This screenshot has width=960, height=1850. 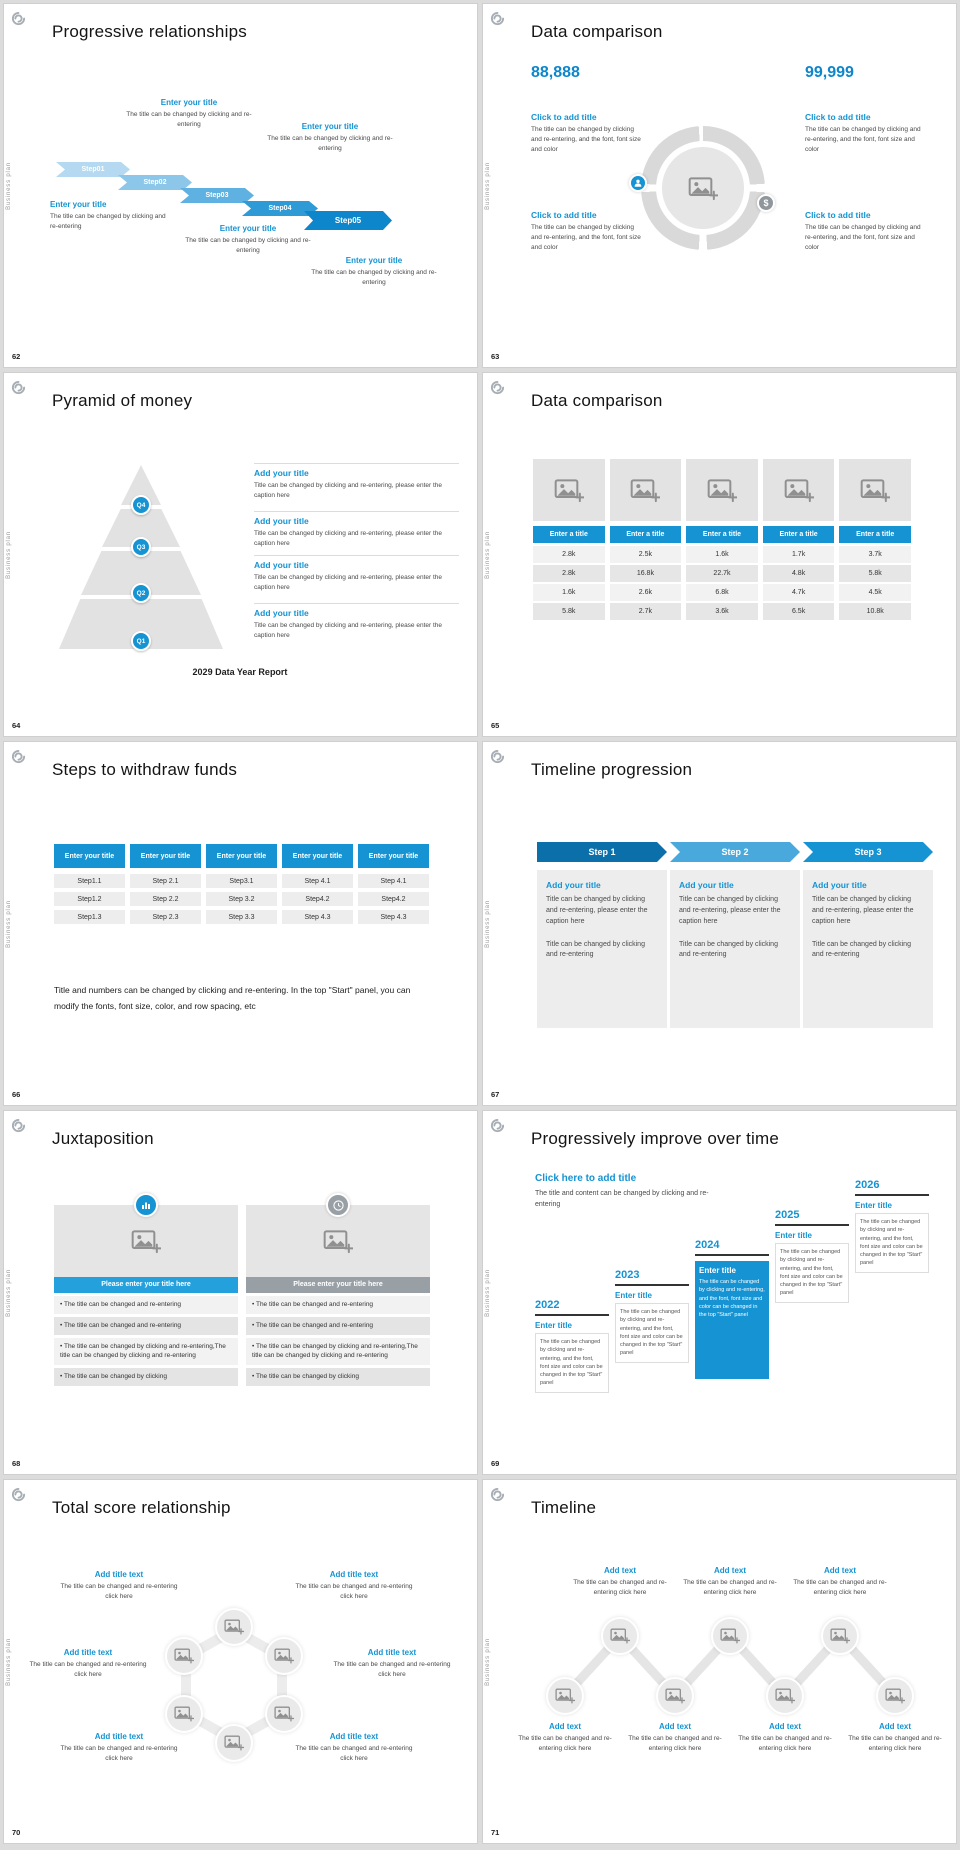 What do you see at coordinates (241, 917) in the screenshot?
I see `table-cell: Step 3.3` at bounding box center [241, 917].